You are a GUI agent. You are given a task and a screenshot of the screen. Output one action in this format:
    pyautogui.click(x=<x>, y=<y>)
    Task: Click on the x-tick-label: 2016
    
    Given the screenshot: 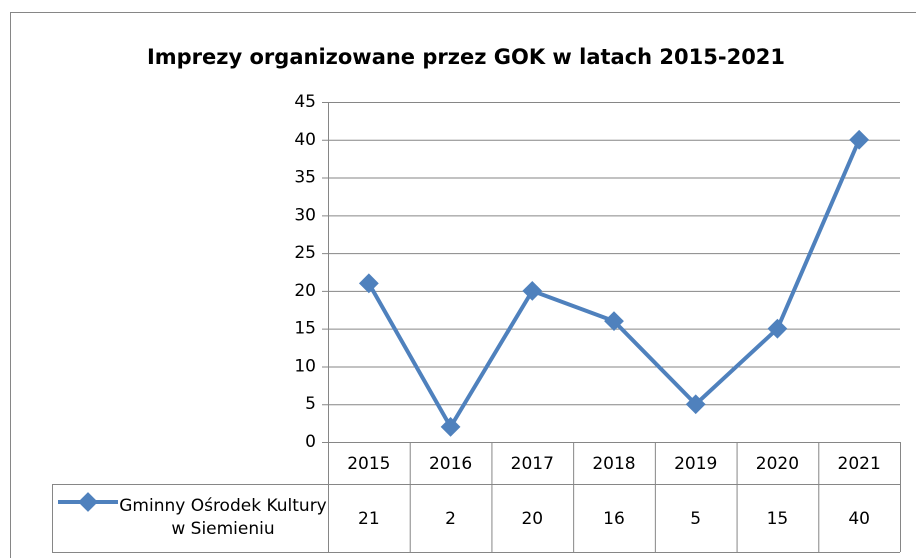 What is the action you would take?
    pyautogui.click(x=450, y=464)
    